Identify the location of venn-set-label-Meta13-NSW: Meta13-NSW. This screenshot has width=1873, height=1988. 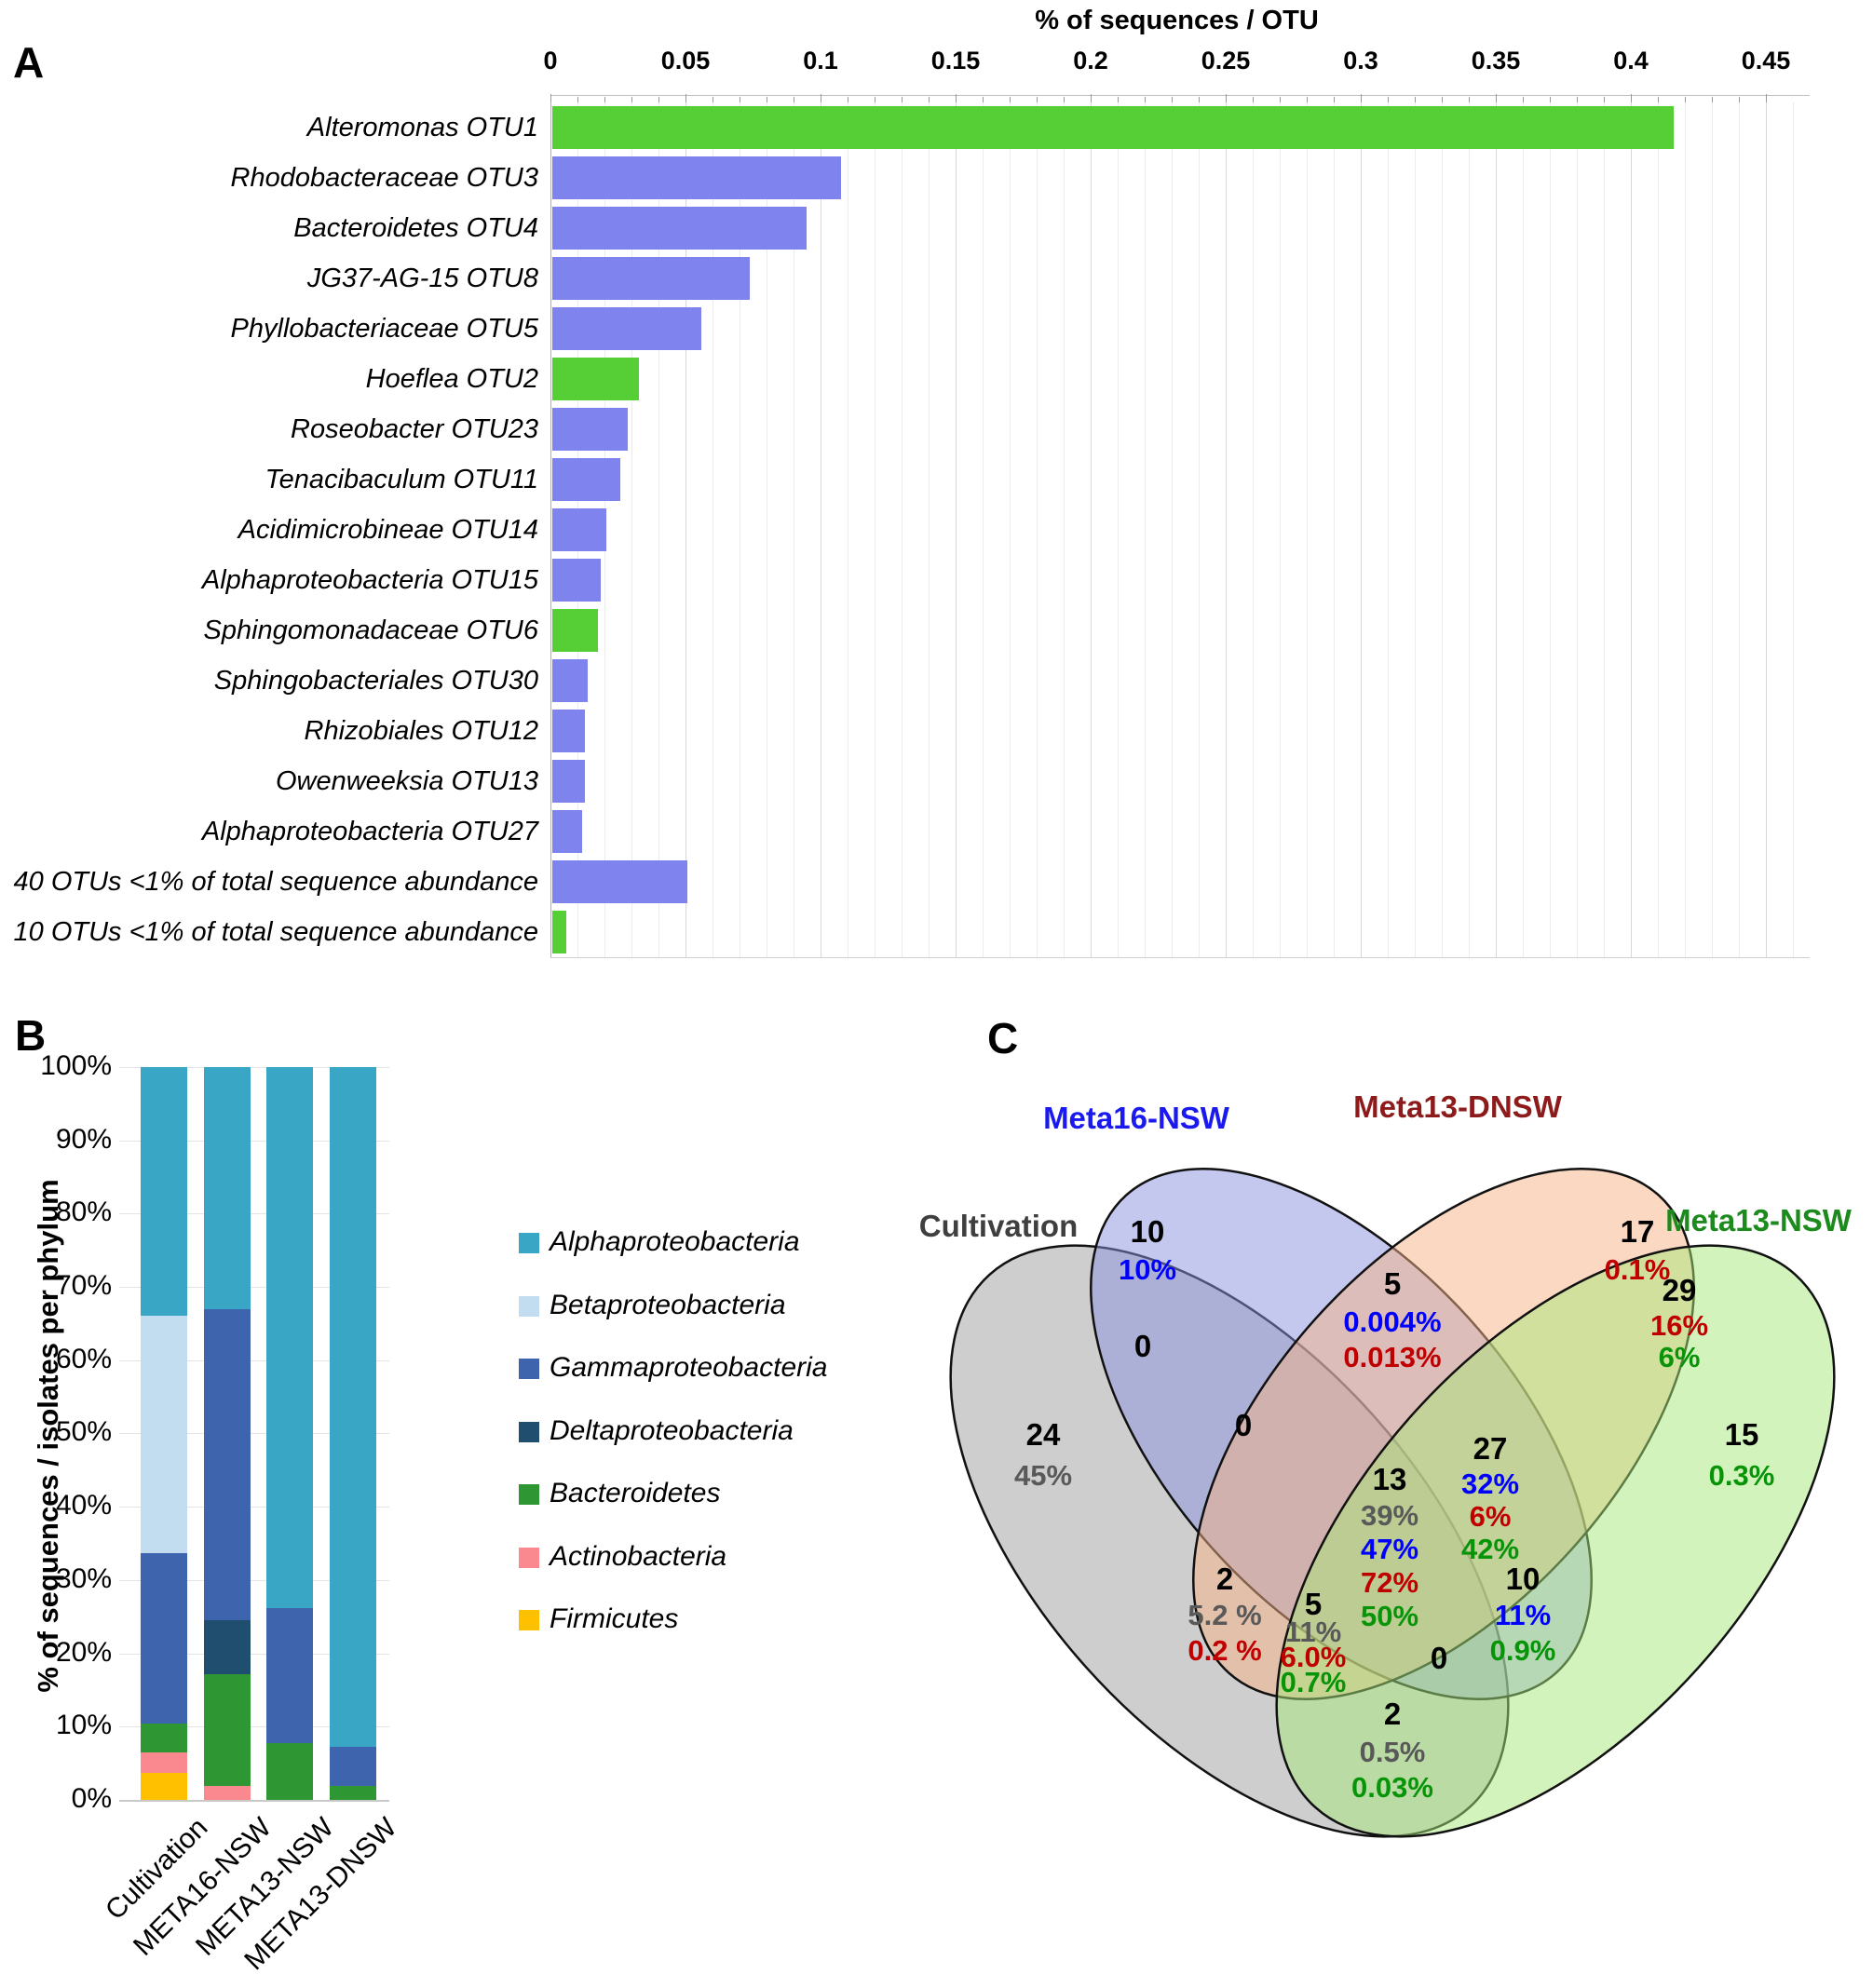
(1759, 1220).